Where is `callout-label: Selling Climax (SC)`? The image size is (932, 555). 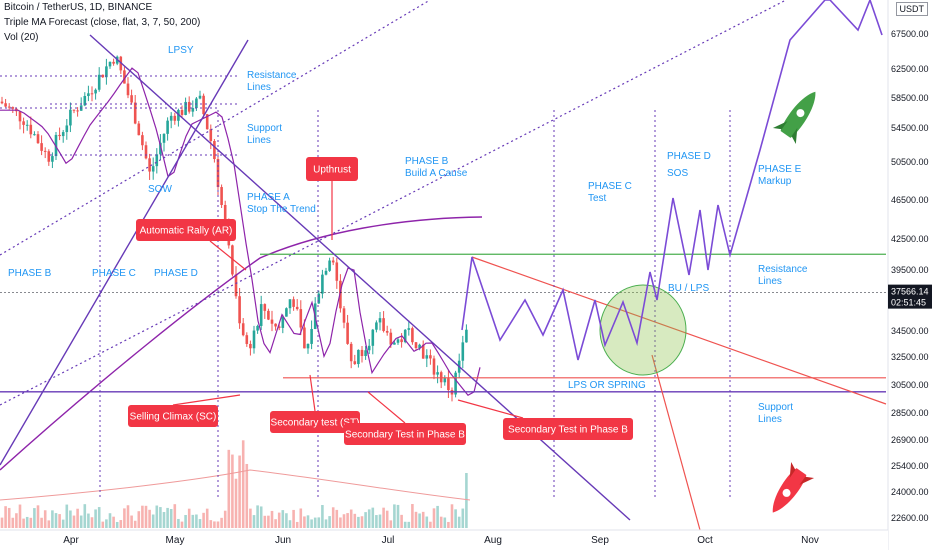
callout-label: Selling Climax (SC) is located at coordinates (173, 417).